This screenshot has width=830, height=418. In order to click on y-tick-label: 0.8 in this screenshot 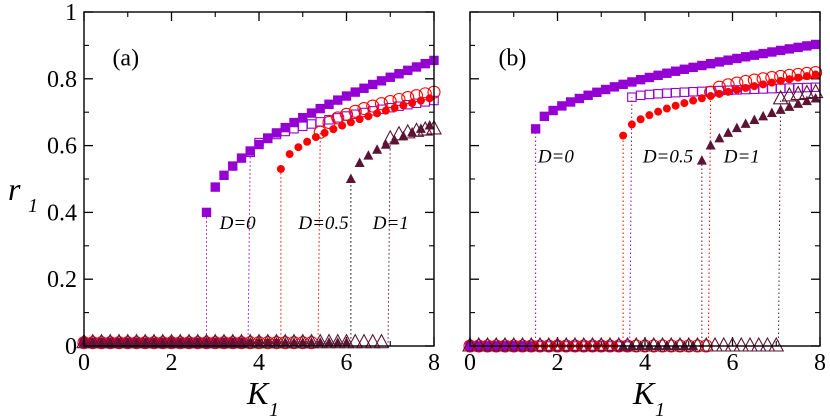, I will do `click(62, 80)`.